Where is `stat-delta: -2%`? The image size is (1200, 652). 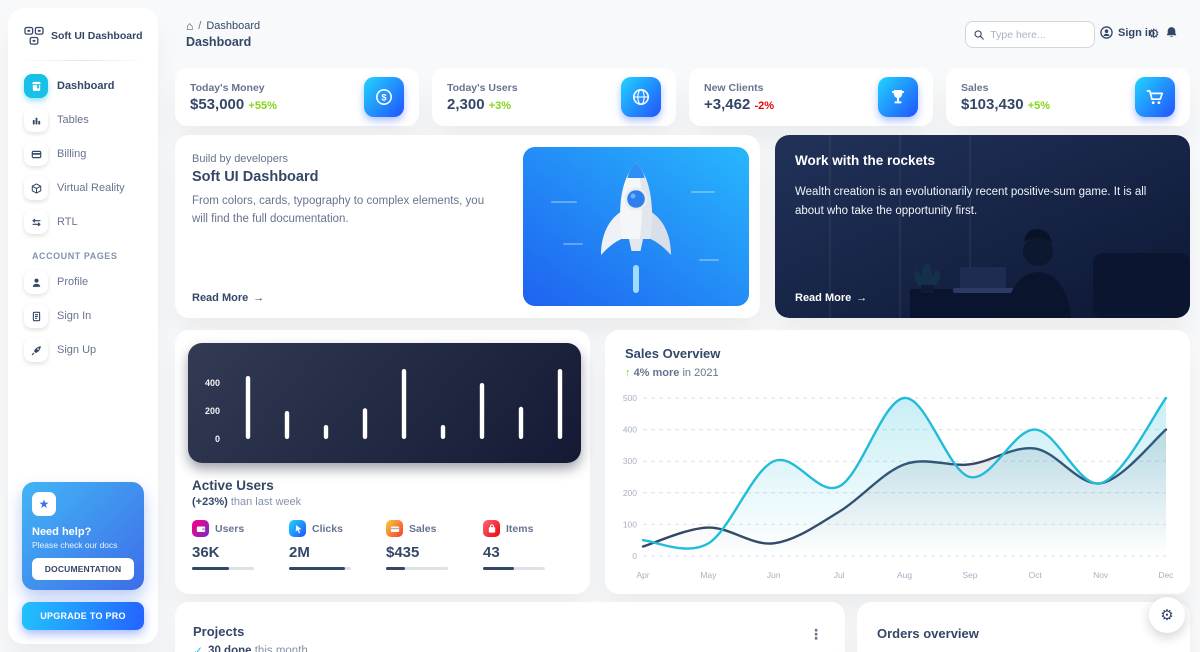 stat-delta: -2% is located at coordinates (764, 105).